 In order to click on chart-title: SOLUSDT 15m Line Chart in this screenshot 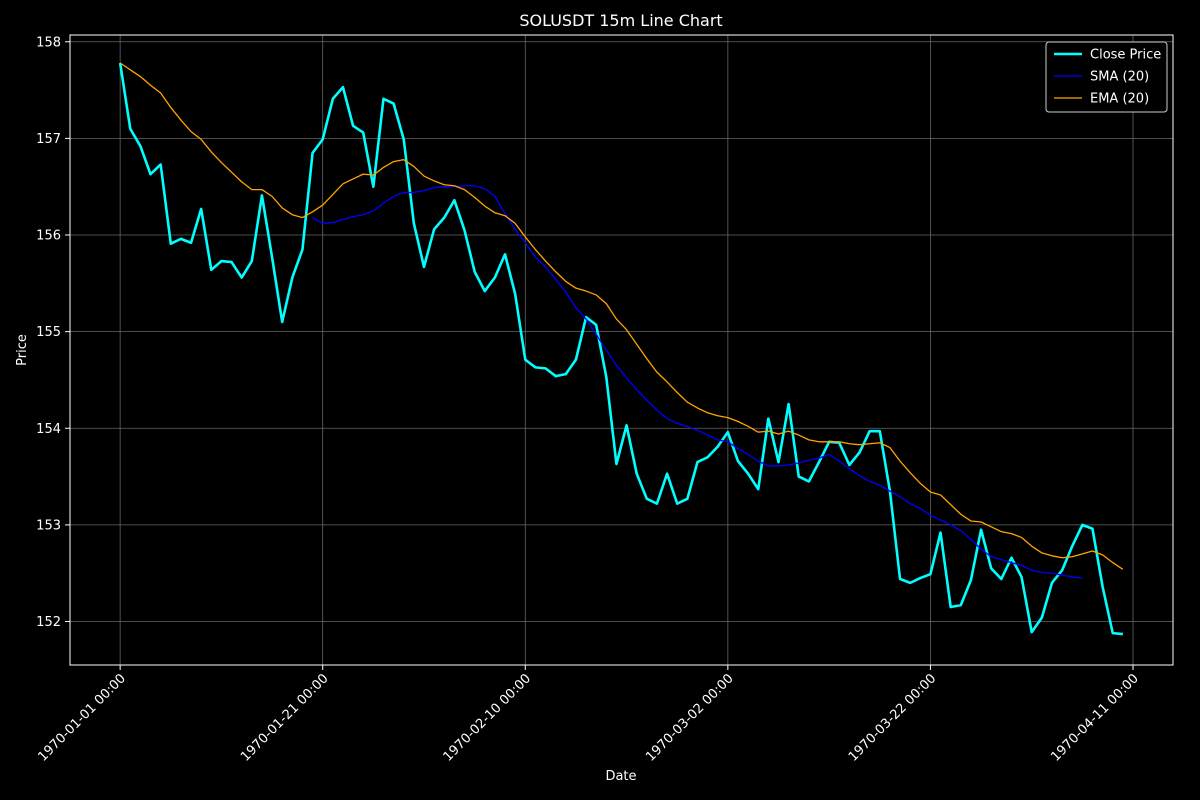, I will do `click(620, 20)`.